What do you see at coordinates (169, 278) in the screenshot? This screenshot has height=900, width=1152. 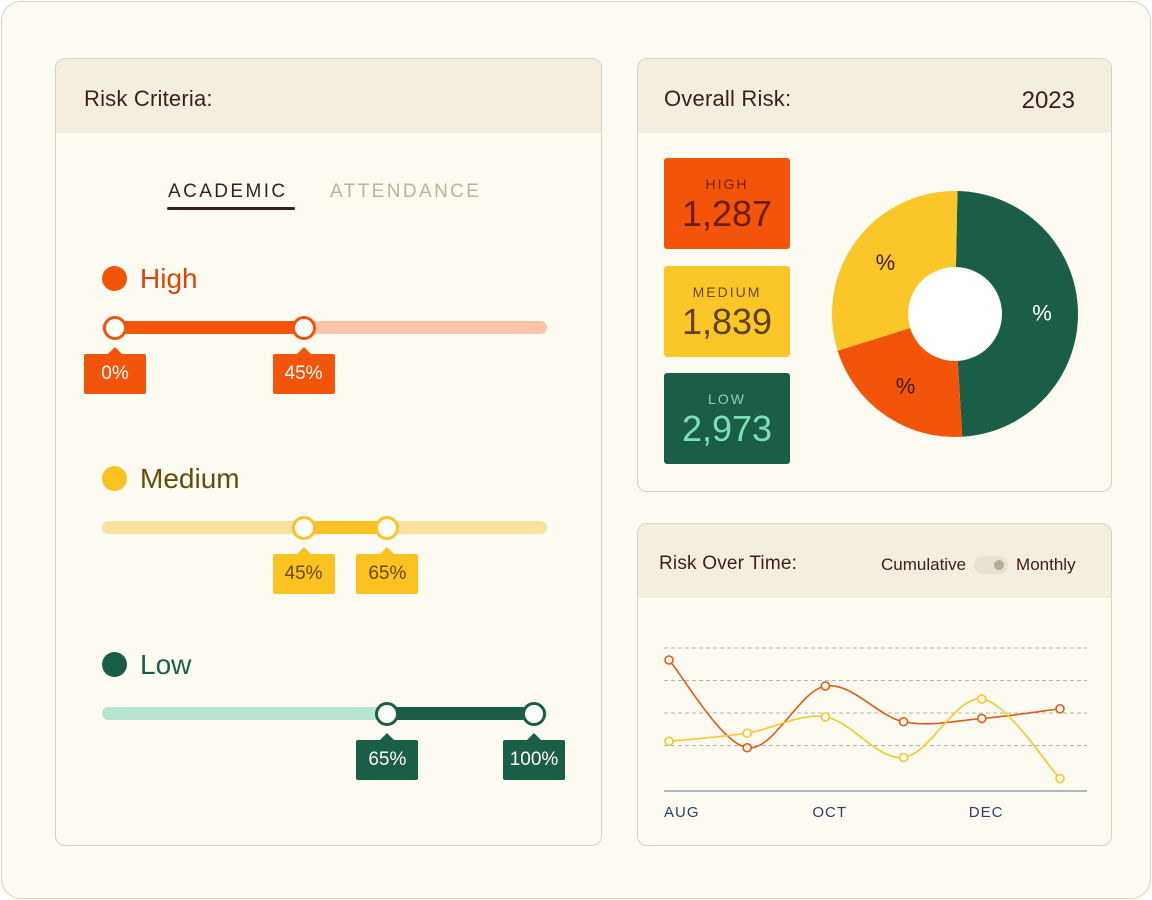 I see `level-label-high: High` at bounding box center [169, 278].